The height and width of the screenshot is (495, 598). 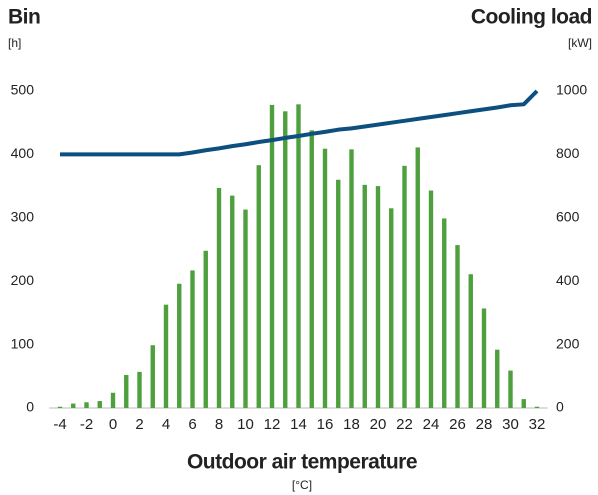 I want to click on y-tick-label: 0, so click(x=30, y=407).